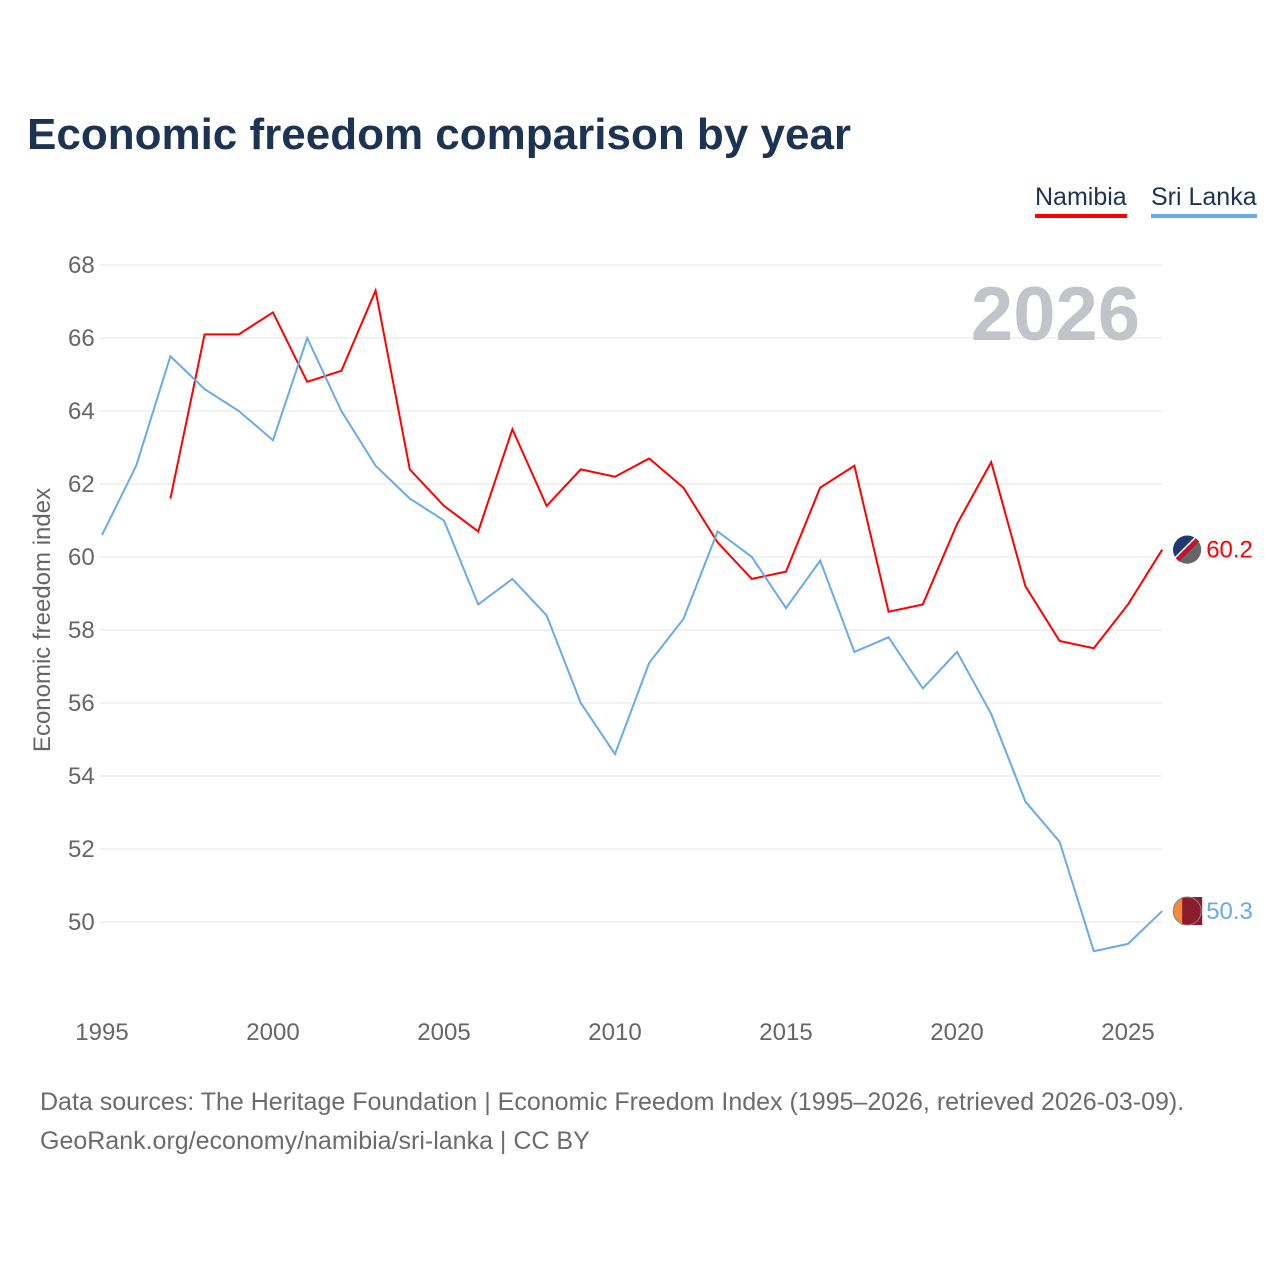  Describe the element at coordinates (272, 1032) in the screenshot. I see `x-tick-label: 2000` at that location.